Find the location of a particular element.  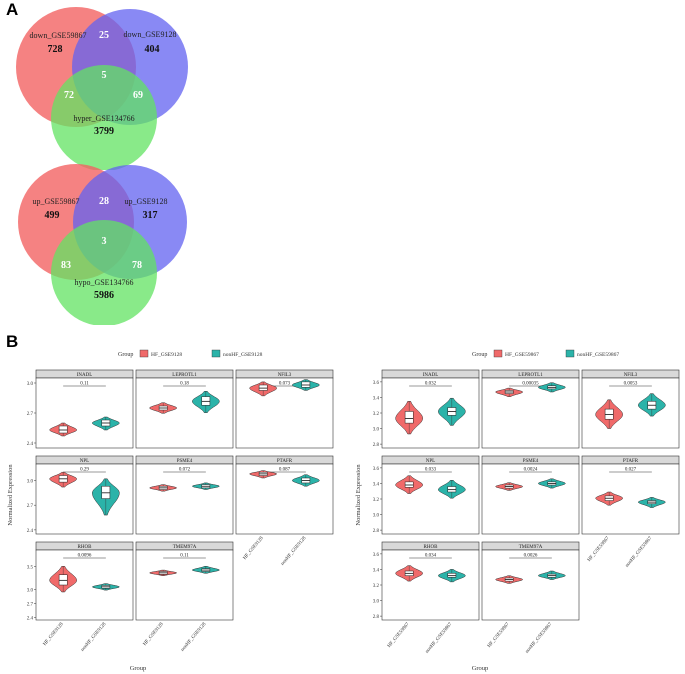

x-tick-label: HF_GSE9128 is located at coordinates (54, 634).